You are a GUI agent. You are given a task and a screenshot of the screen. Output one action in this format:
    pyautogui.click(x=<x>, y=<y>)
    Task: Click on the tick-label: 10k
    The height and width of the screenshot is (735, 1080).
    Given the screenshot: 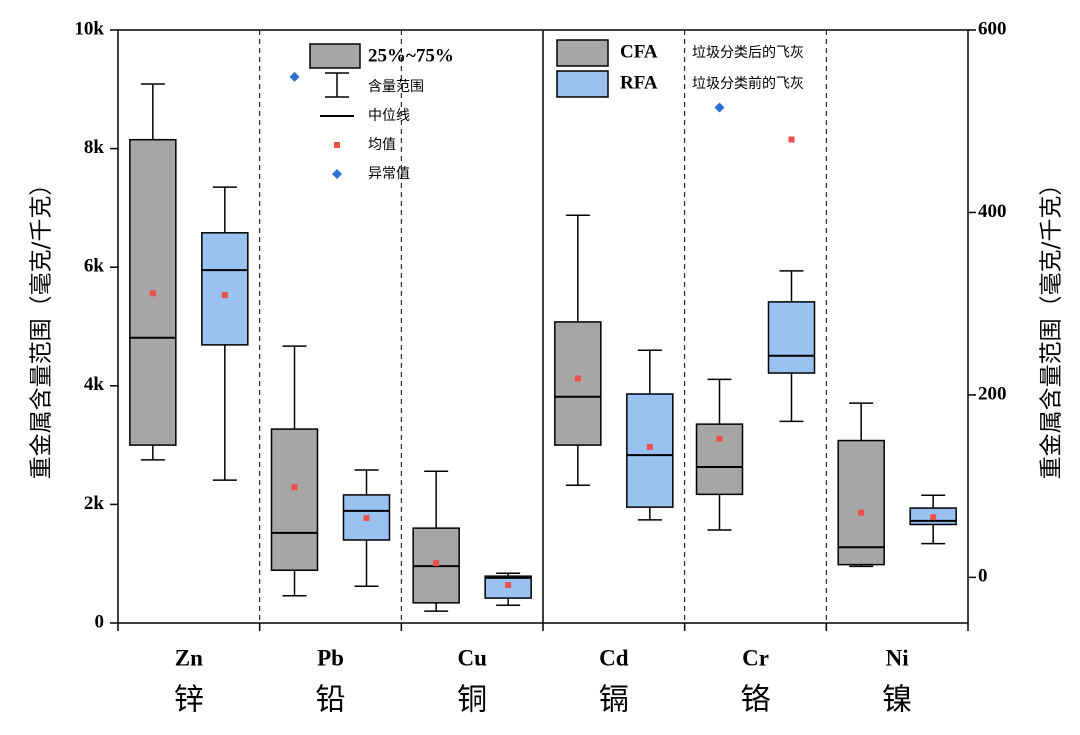 What is the action you would take?
    pyautogui.click(x=89, y=28)
    